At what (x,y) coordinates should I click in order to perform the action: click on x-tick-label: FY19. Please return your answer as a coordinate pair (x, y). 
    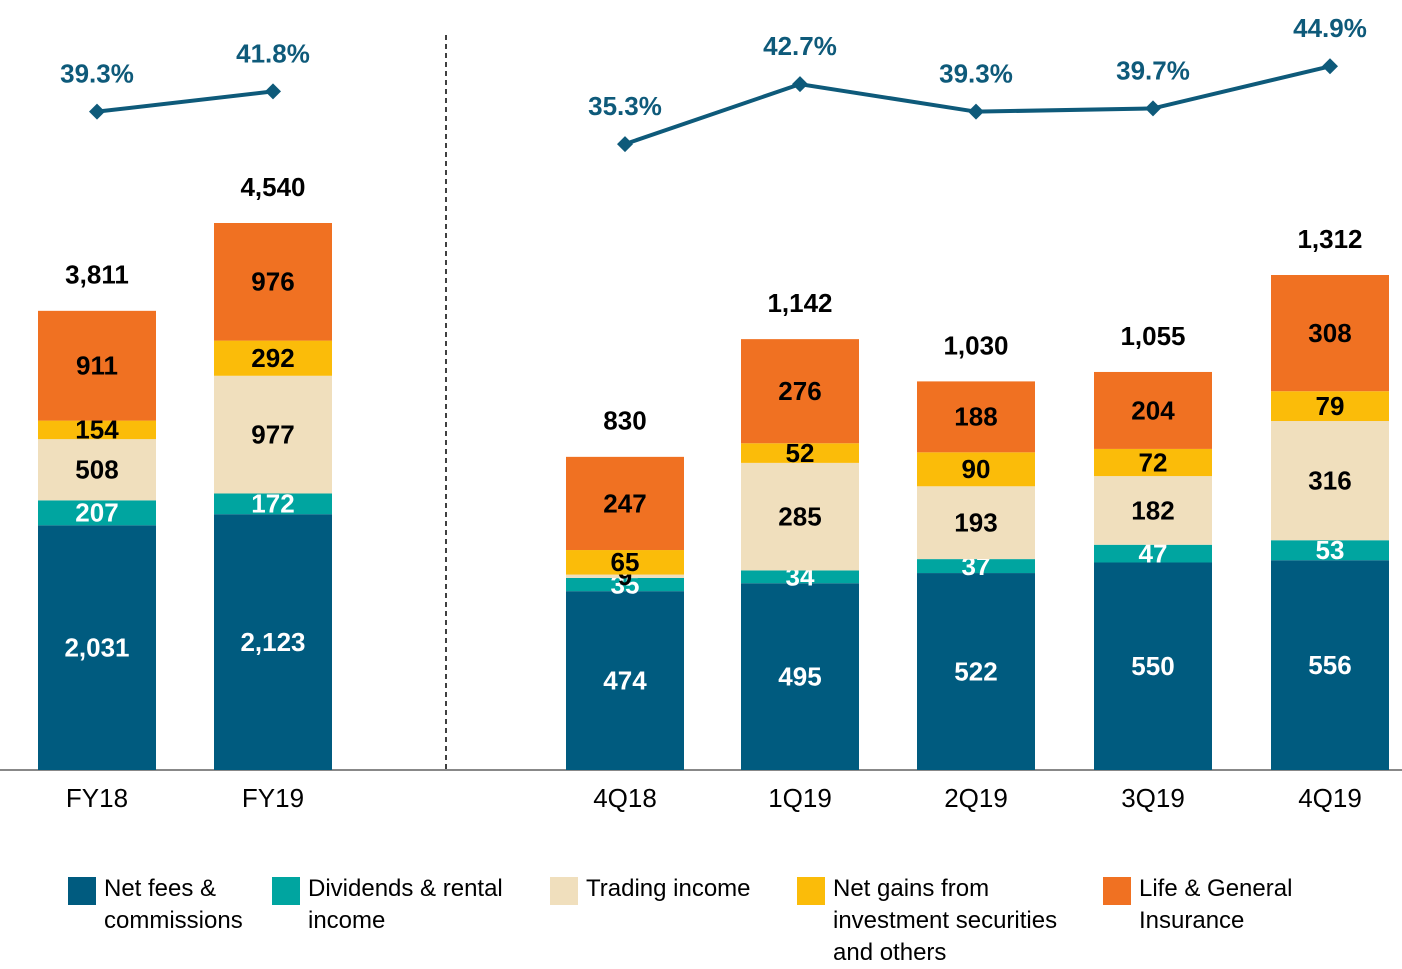
    Looking at the image, I should click on (273, 798).